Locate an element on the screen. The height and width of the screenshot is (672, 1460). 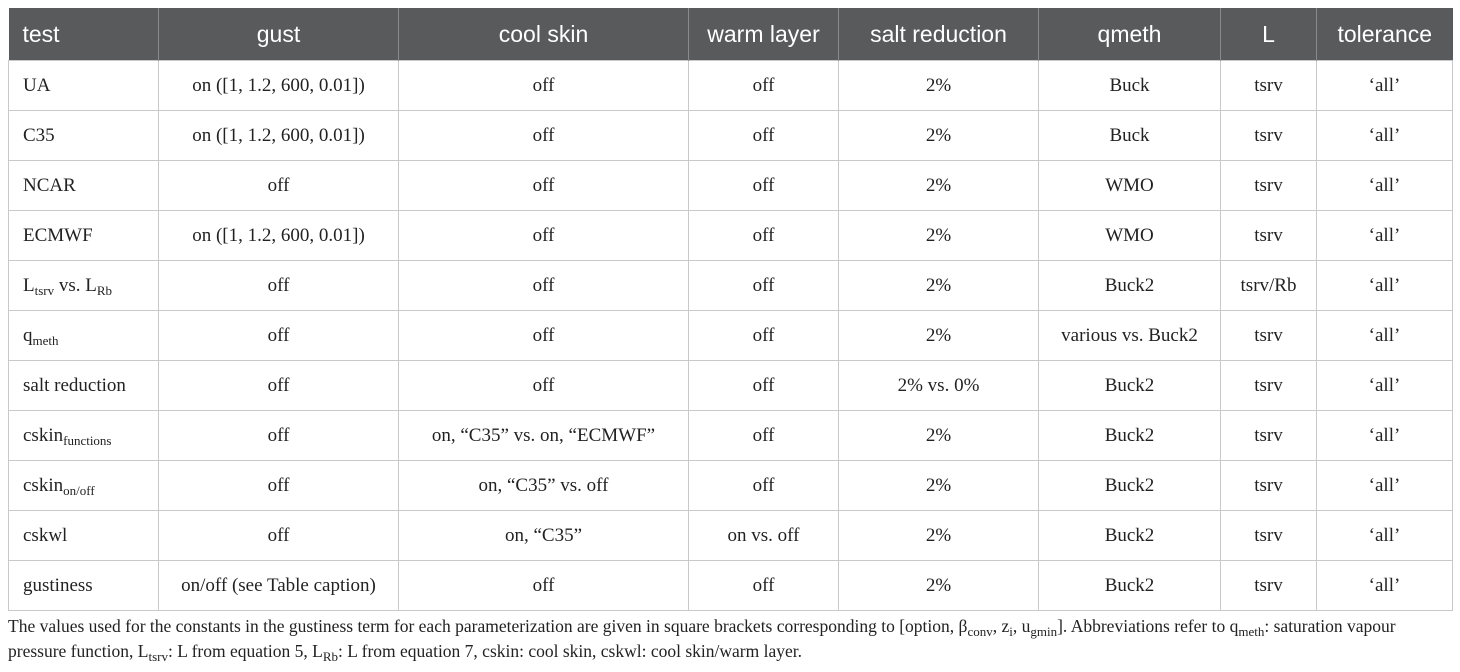
table-cell: tsrv/Rb is located at coordinates (1268, 285).